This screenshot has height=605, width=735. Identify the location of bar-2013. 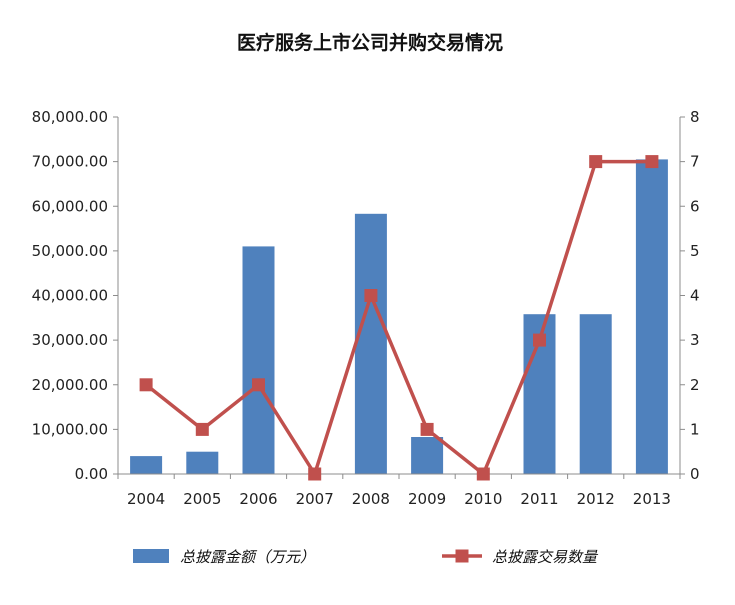
(651, 316).